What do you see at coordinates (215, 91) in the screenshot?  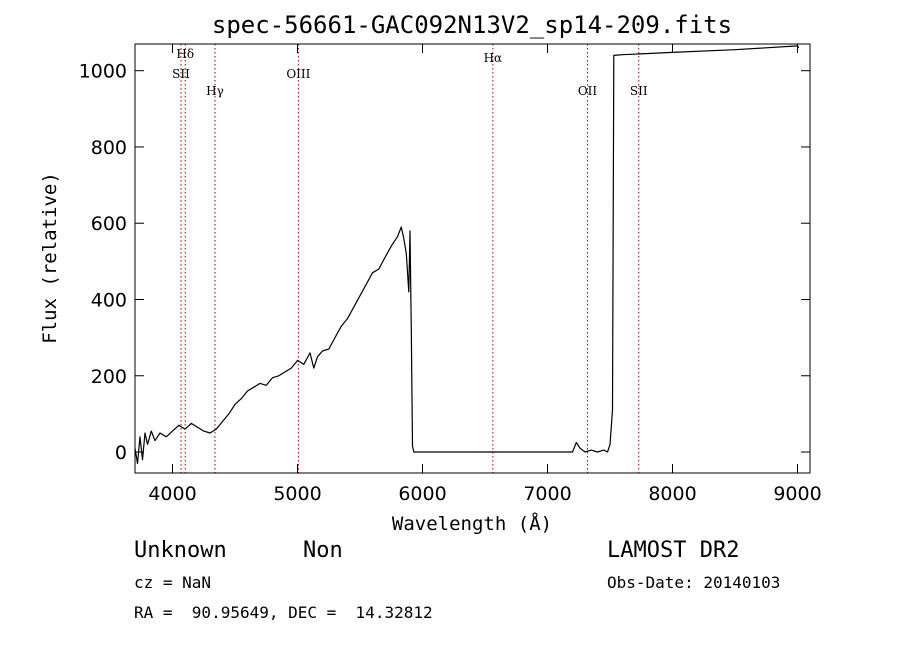 I see `marker-label: Hγ` at bounding box center [215, 91].